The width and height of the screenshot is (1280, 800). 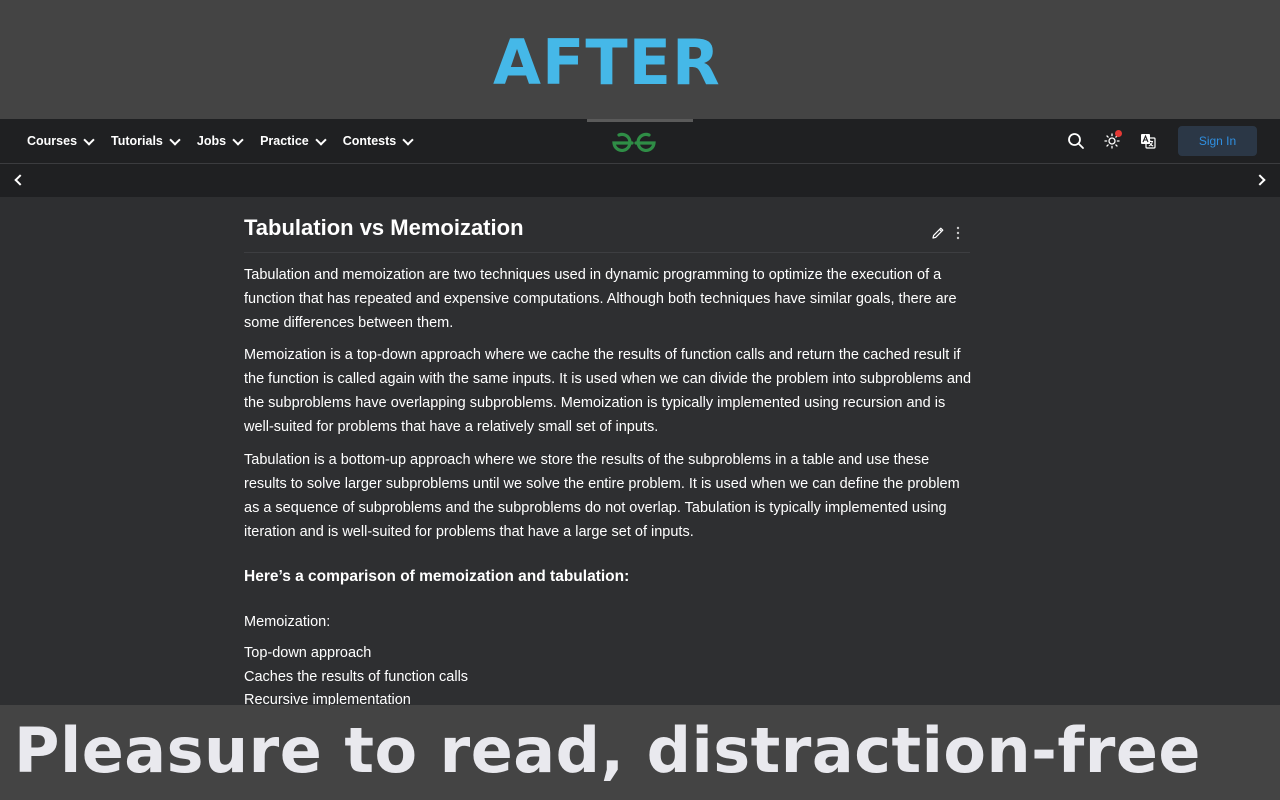 I want to click on list-item: Recursive implementation, so click(x=327, y=698).